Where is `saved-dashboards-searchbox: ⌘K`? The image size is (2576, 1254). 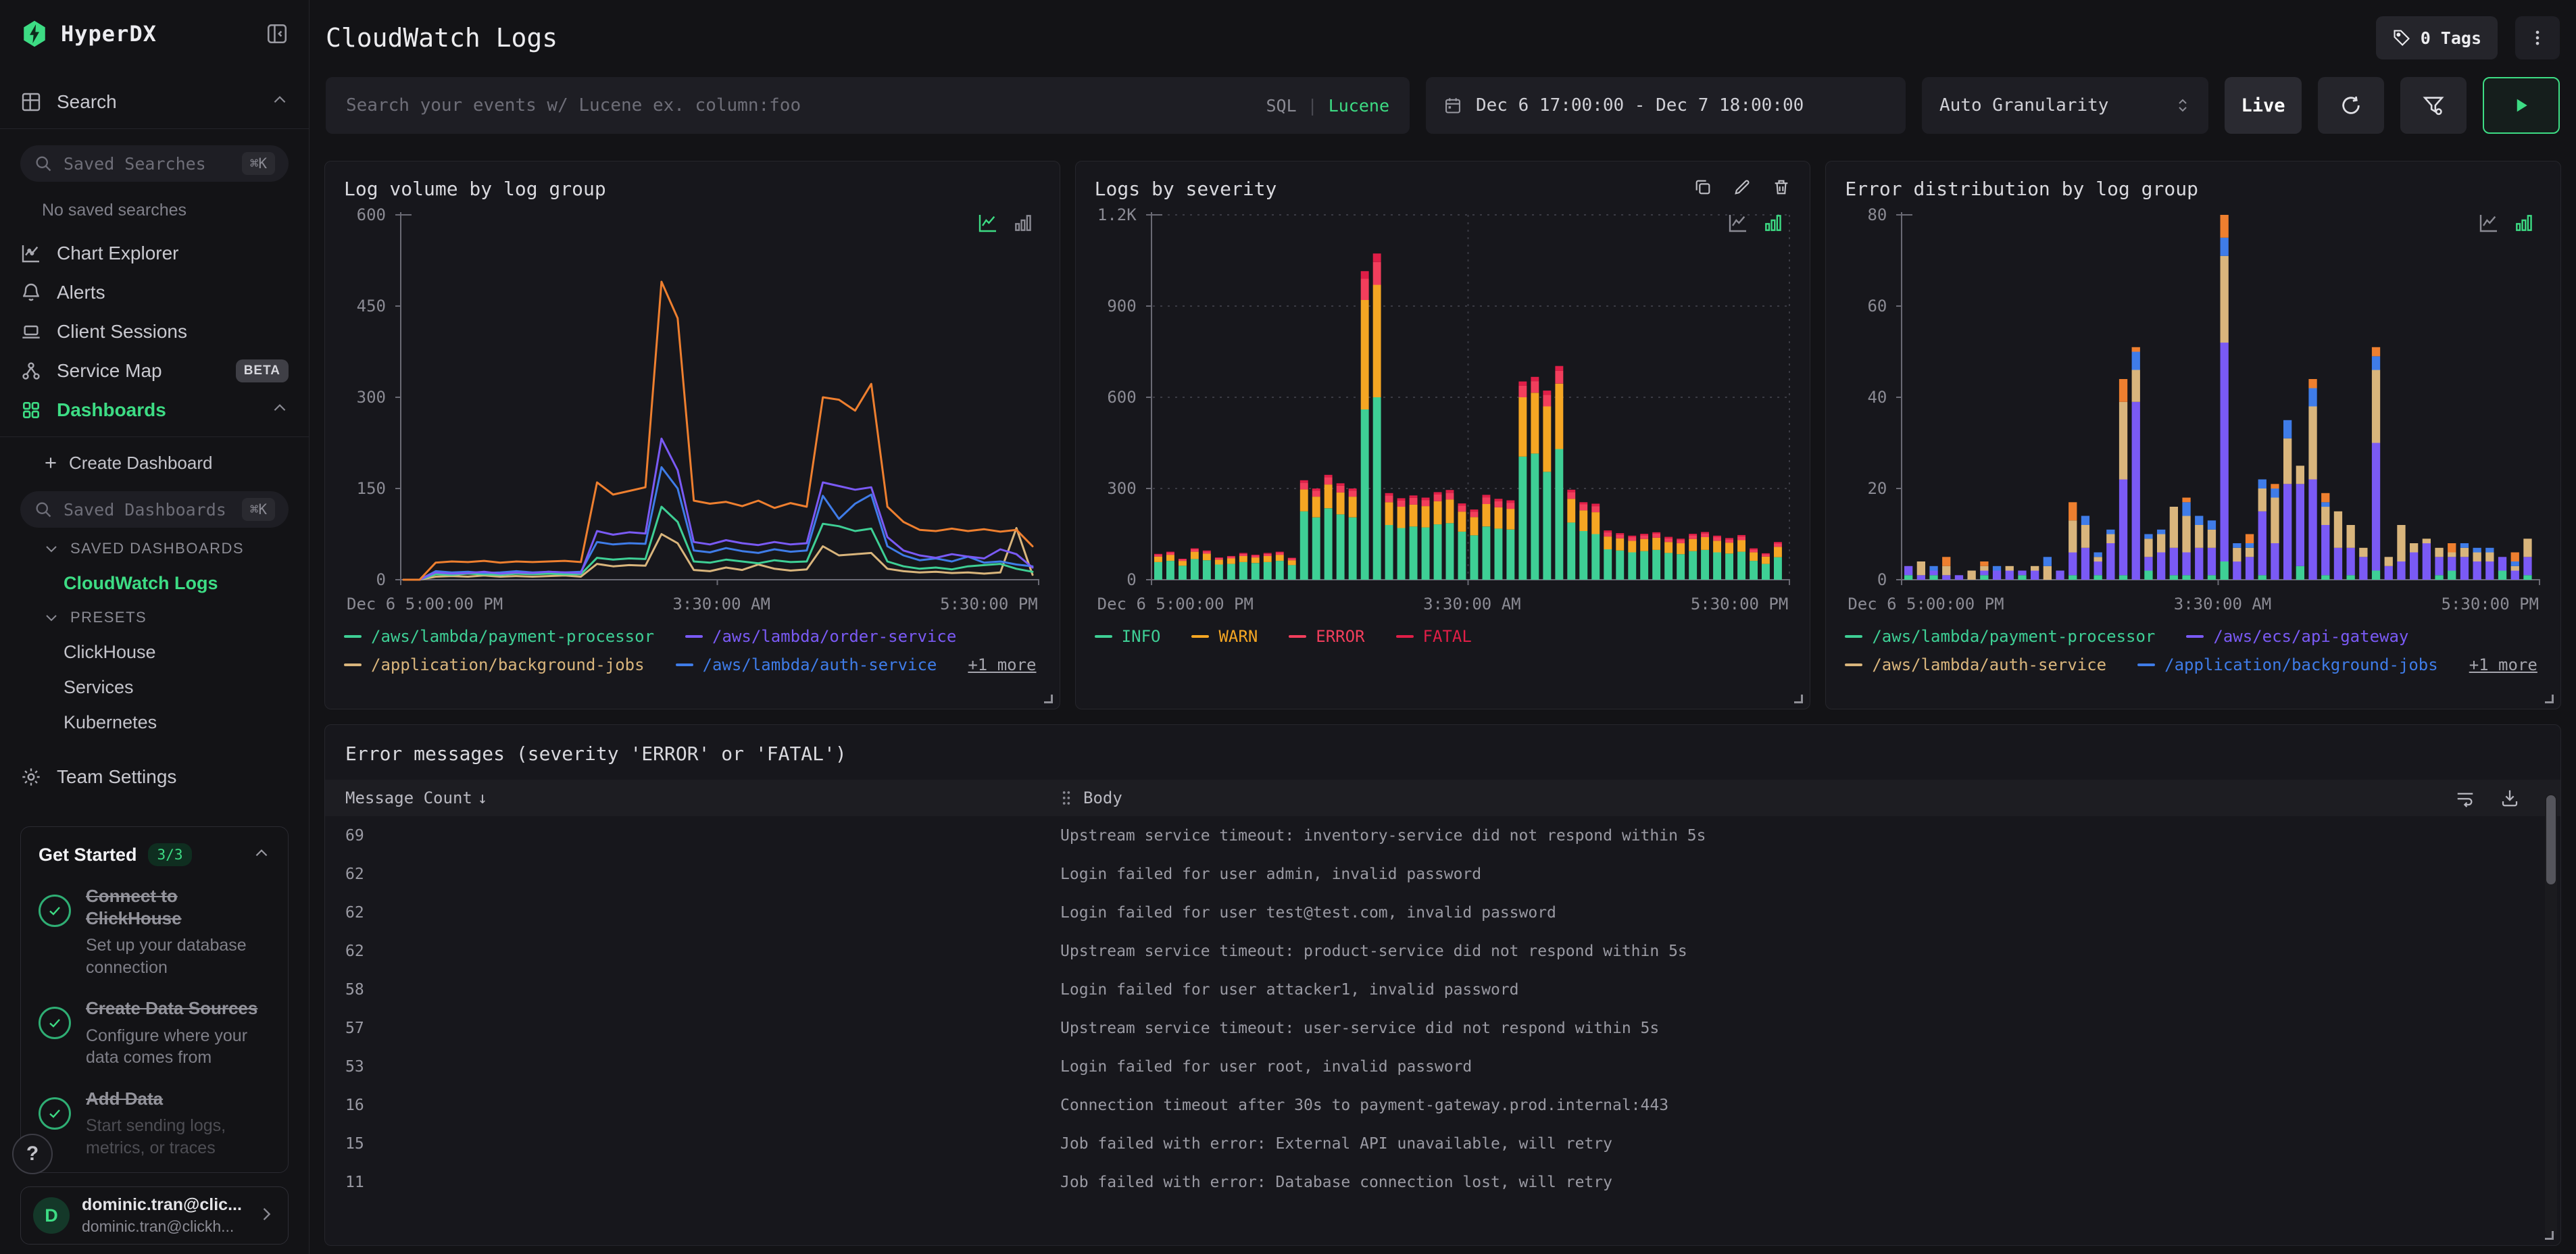 saved-dashboards-searchbox: ⌘K is located at coordinates (155, 509).